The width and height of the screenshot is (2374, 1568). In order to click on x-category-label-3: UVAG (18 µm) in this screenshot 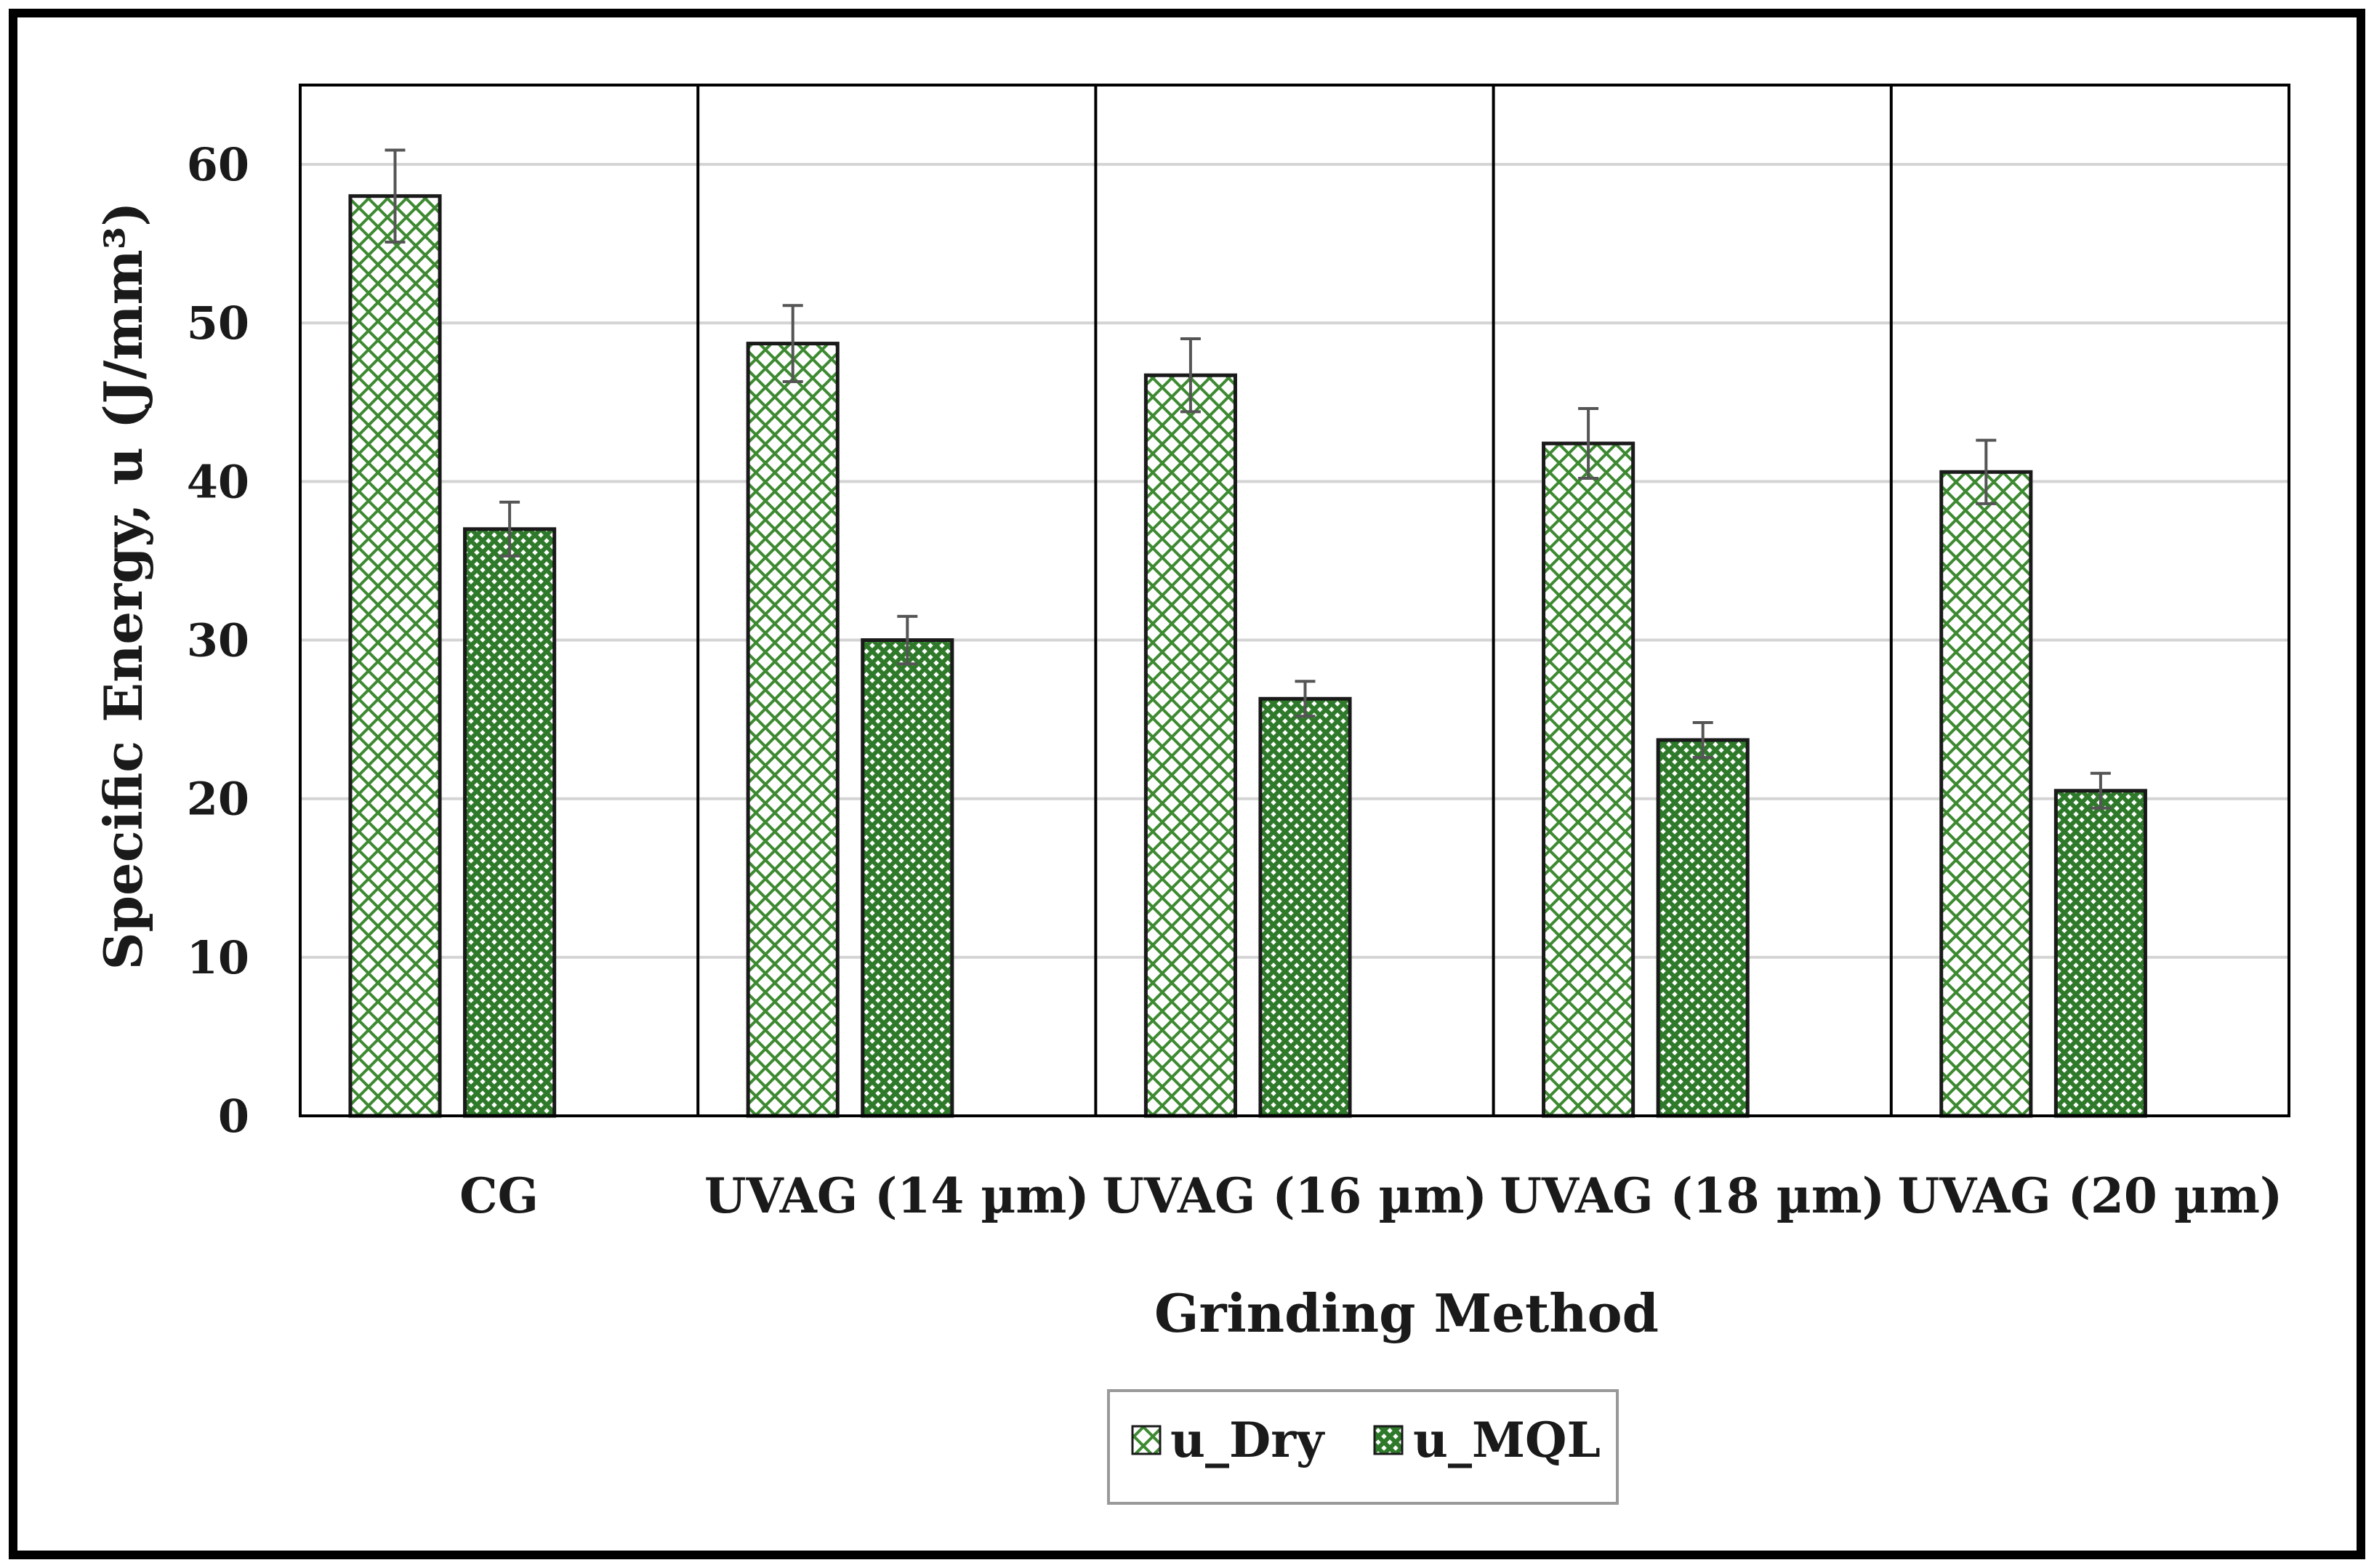, I will do `click(1692, 1195)`.